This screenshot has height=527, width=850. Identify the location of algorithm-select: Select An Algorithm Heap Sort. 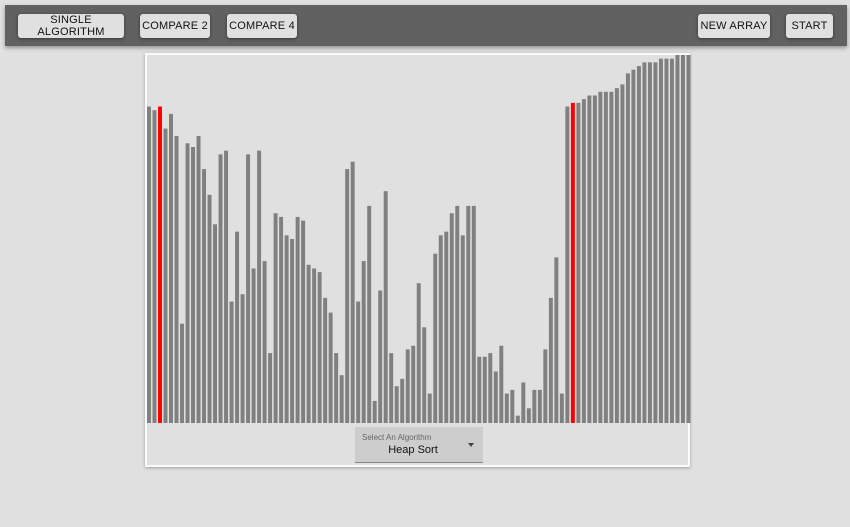
(419, 445).